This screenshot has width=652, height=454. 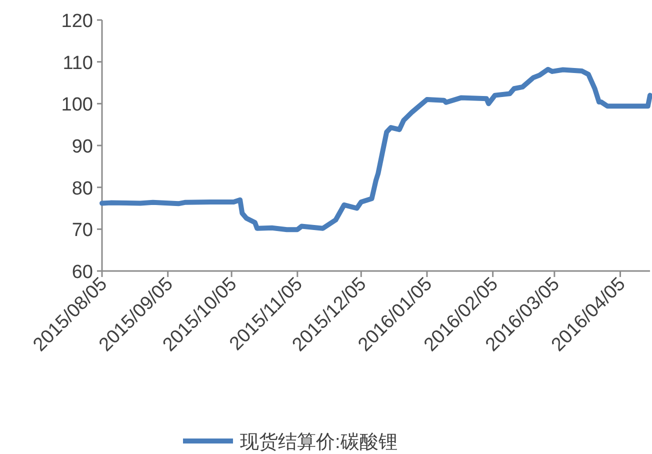 What do you see at coordinates (82, 189) in the screenshot?
I see `y-tick-label: 80` at bounding box center [82, 189].